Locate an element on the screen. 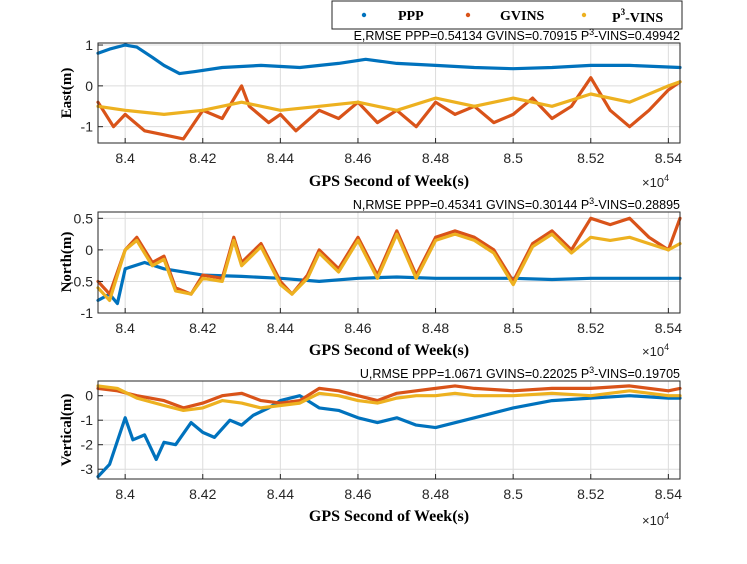  legend-label-p3vins-base: P is located at coordinates (616, 18).